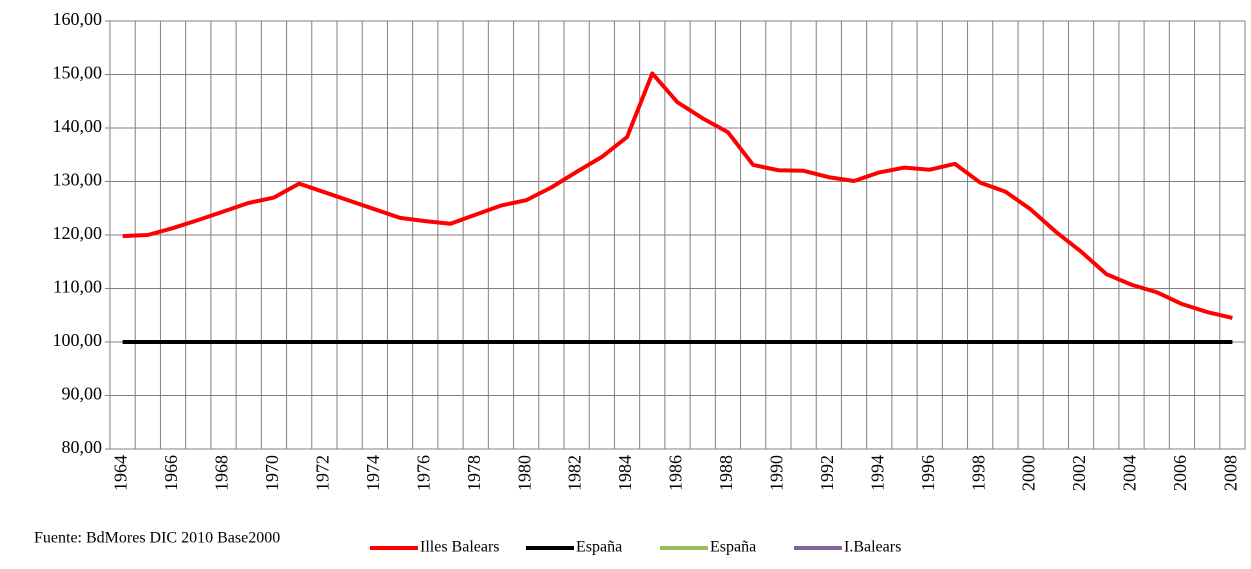 Image resolution: width=1251 pixels, height=569 pixels. What do you see at coordinates (978, 473) in the screenshot?
I see `x-tick-label: 1998` at bounding box center [978, 473].